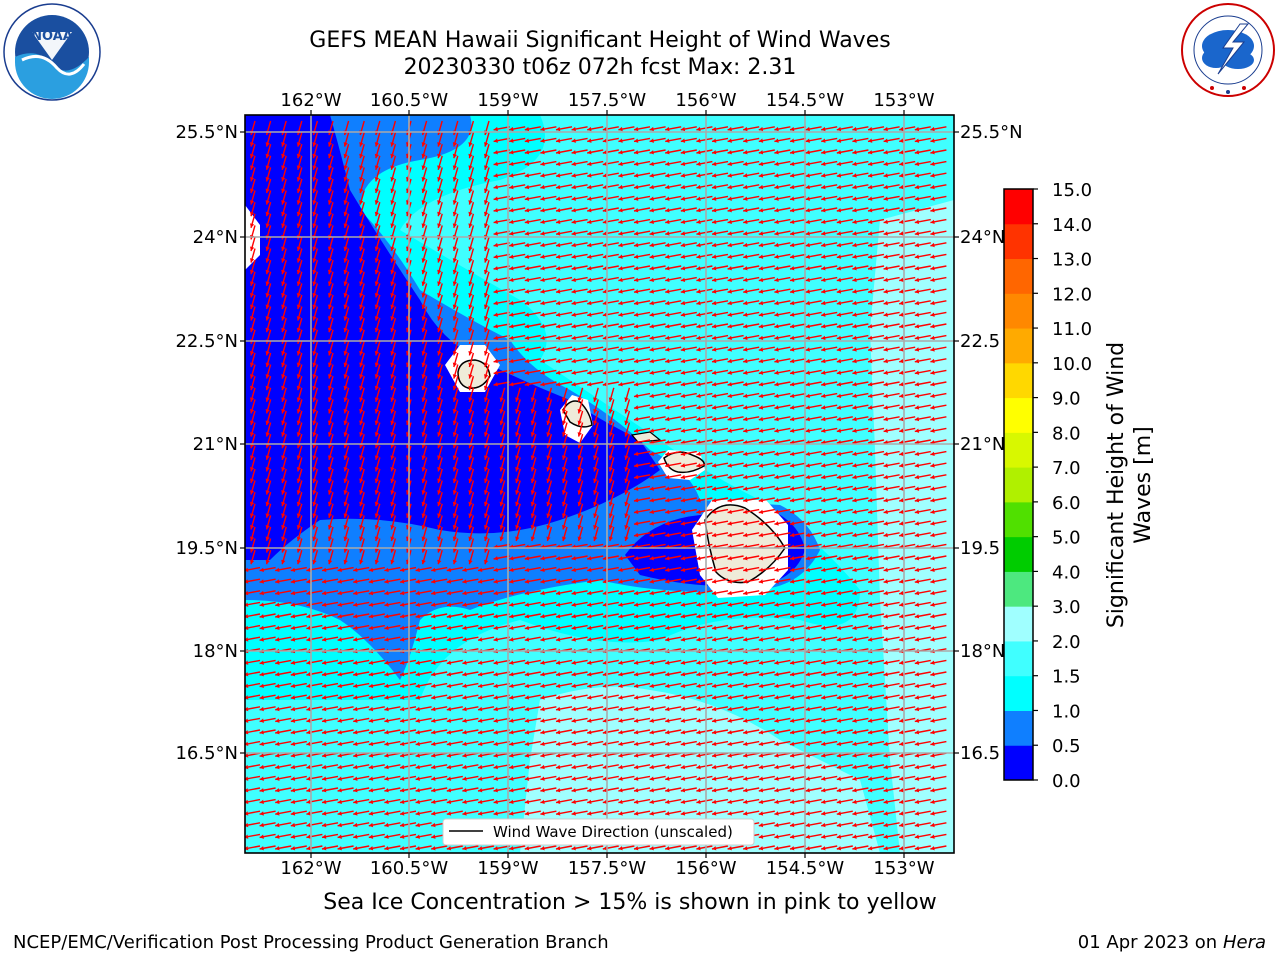 This screenshot has height=960, width=1280. Describe the element at coordinates (745, 544) in the screenshot. I see `island-big-island` at that location.